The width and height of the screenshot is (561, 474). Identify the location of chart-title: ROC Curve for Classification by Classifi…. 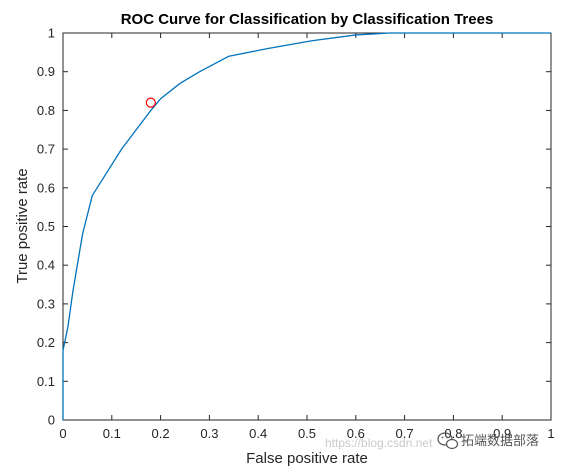
(307, 19).